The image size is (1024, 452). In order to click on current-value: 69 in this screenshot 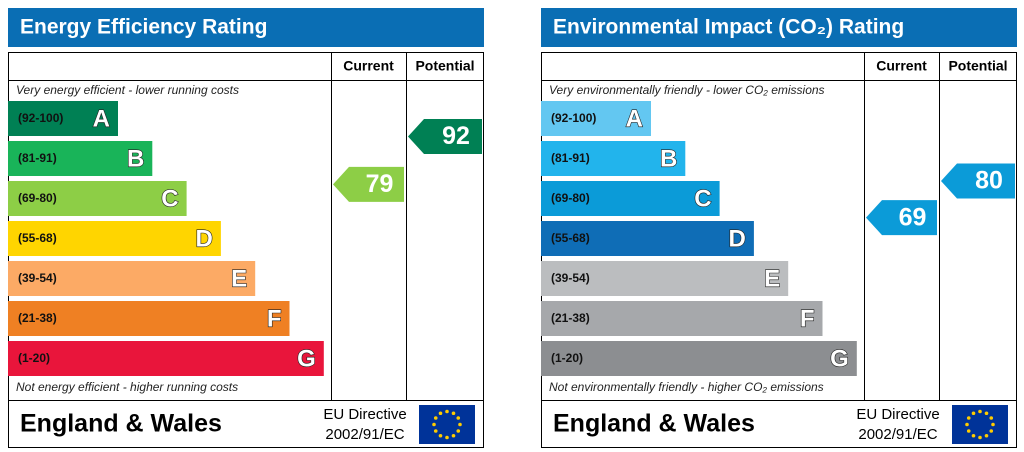, I will do `click(913, 217)`.